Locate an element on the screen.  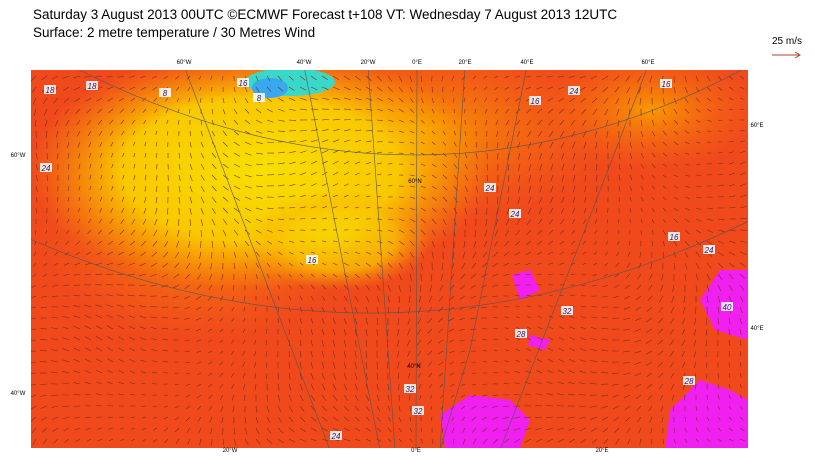
graticule-label: 20°W is located at coordinates (230, 451).